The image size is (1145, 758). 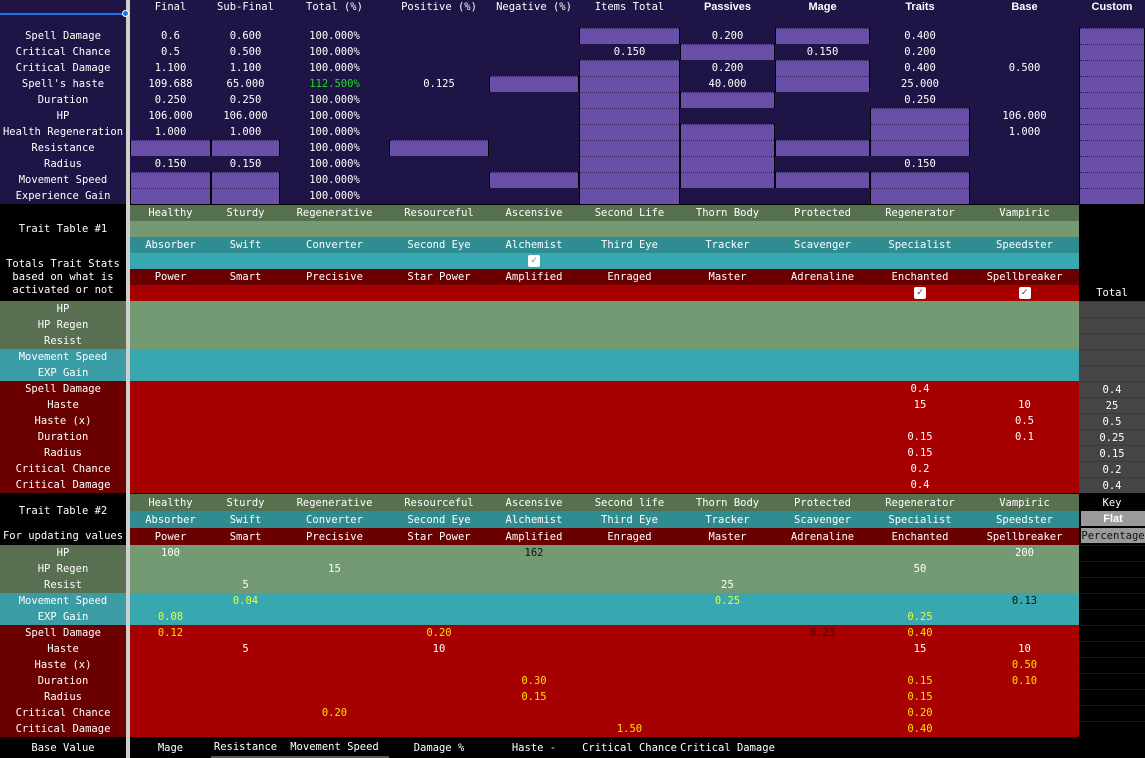 What do you see at coordinates (439, 84) in the screenshot?
I see `stat-cell: 0.125` at bounding box center [439, 84].